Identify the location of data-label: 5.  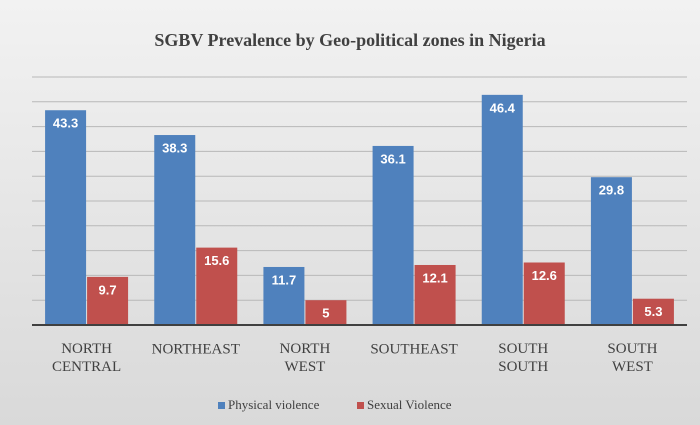
(325, 313).